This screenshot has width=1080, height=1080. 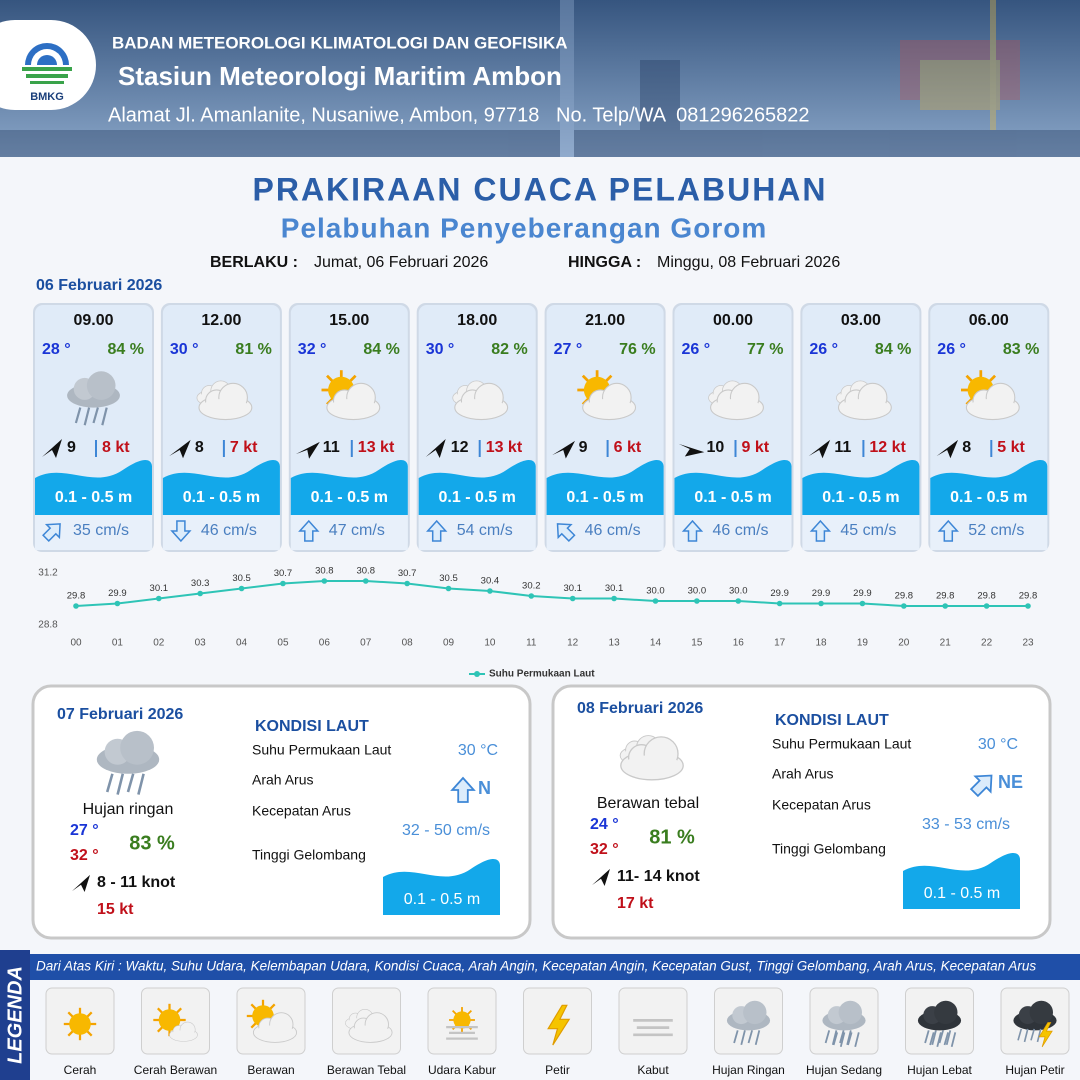 I want to click on gust-speed: 9 kt, so click(x=756, y=447).